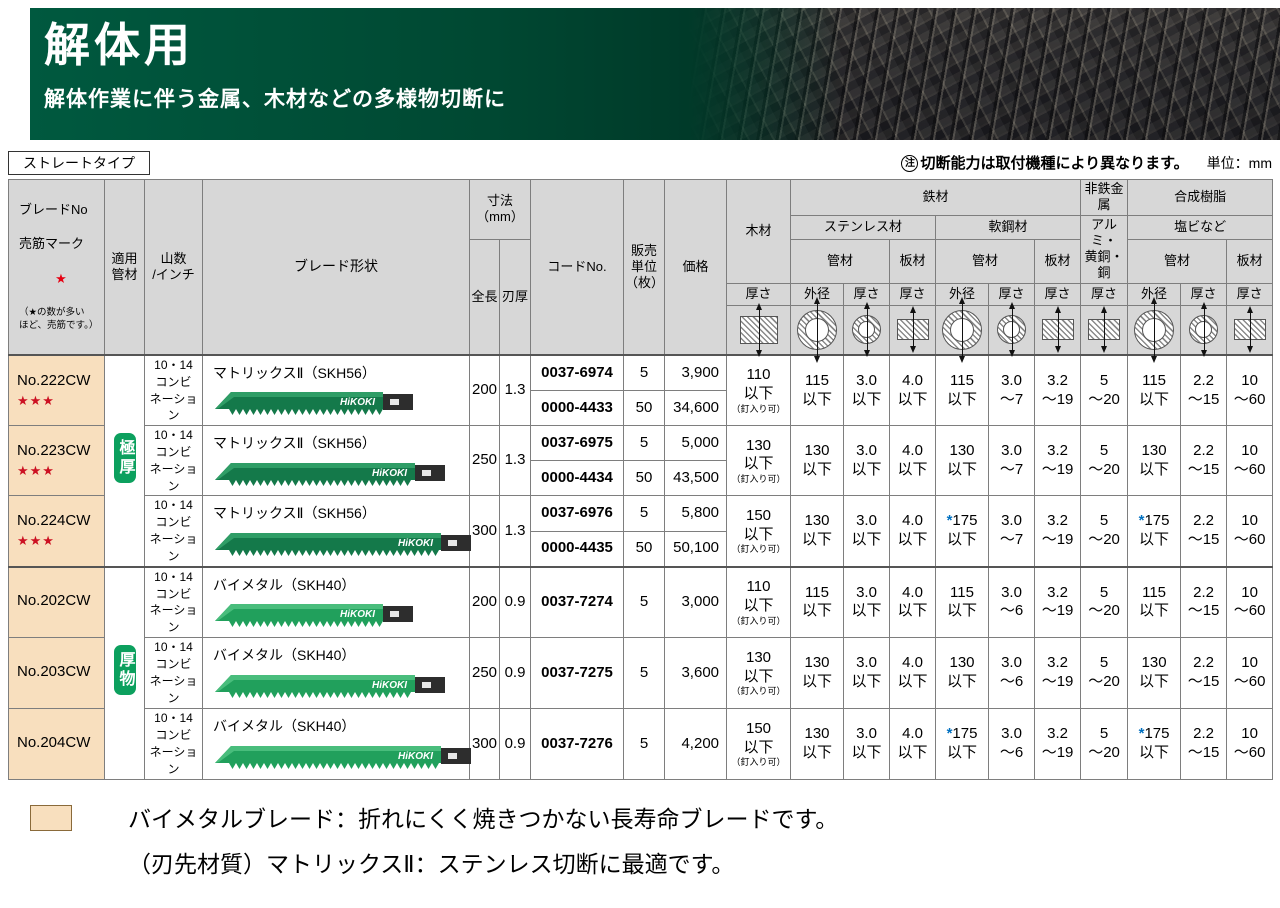 The height and width of the screenshot is (908, 1280). What do you see at coordinates (817, 329) in the screenshot?
I see `stainless-od-icon-cell` at bounding box center [817, 329].